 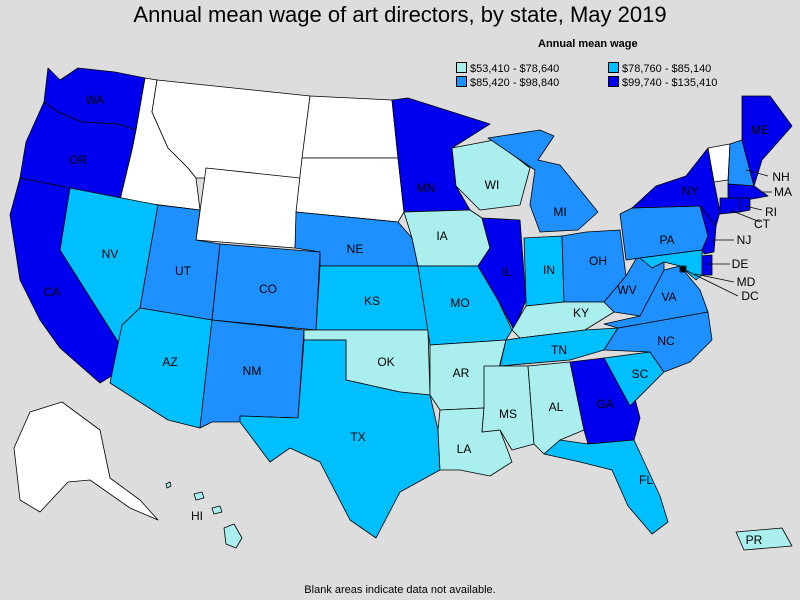 What do you see at coordinates (559, 212) in the screenshot?
I see `state-label-mi: MI` at bounding box center [559, 212].